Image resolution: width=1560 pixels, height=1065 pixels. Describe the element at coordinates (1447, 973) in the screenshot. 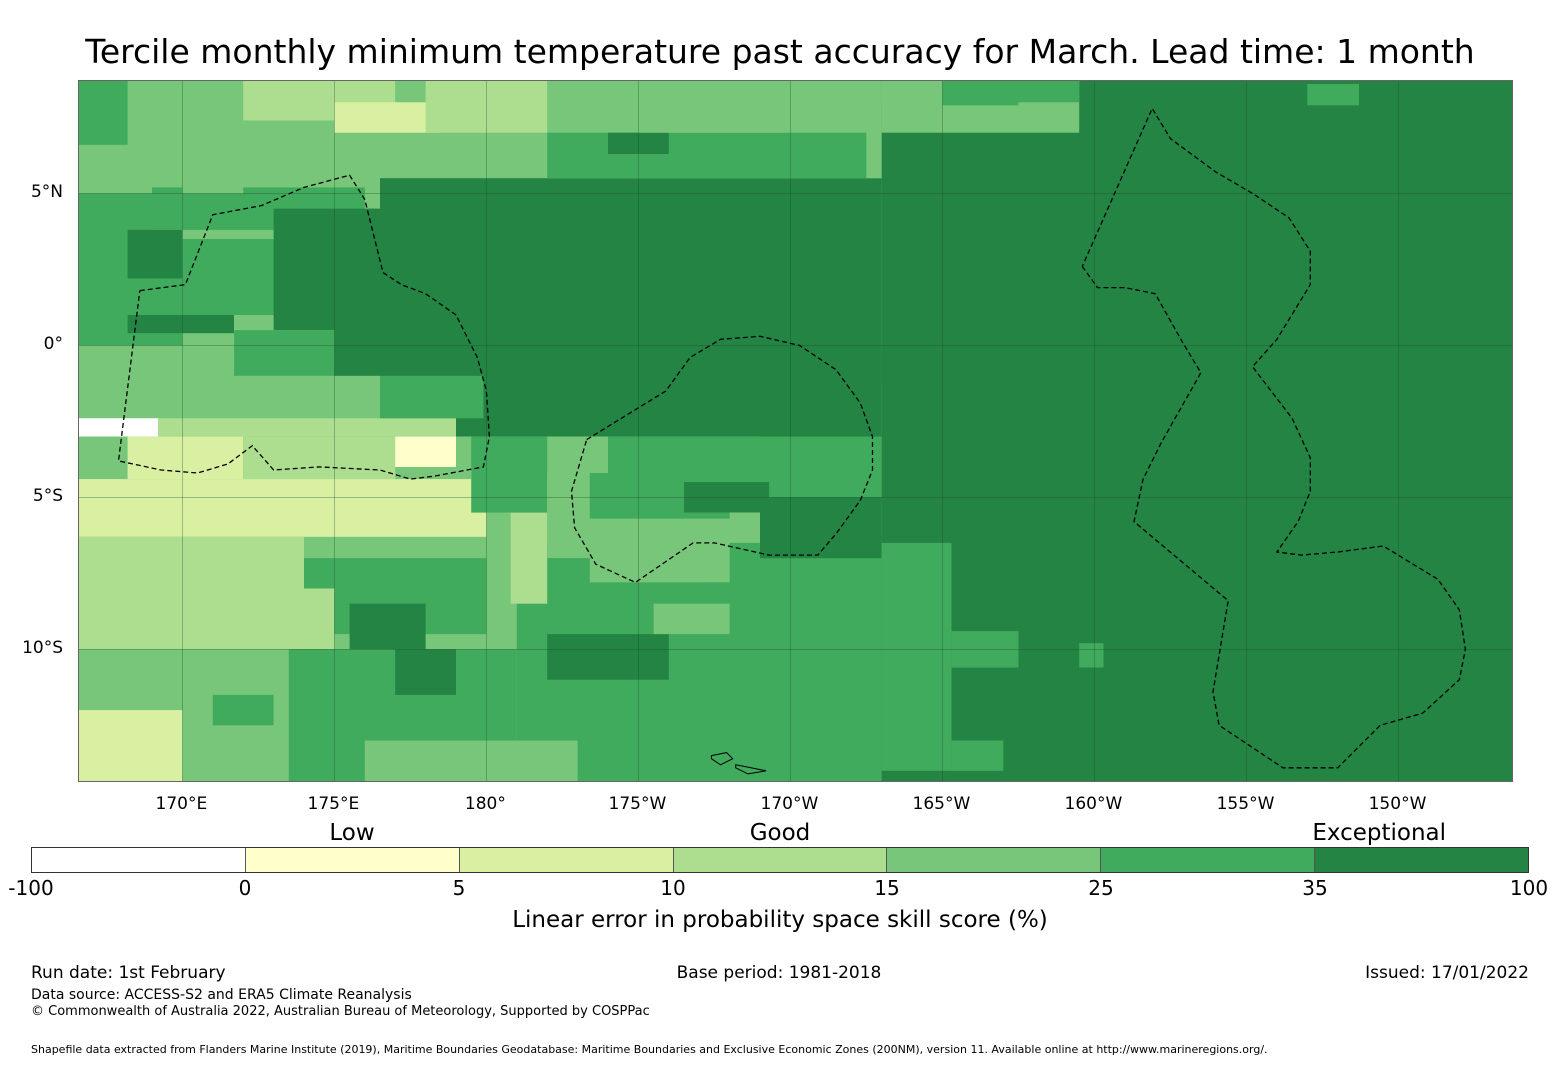

I see `issued-date: Issued: 17/01/2022` at that location.